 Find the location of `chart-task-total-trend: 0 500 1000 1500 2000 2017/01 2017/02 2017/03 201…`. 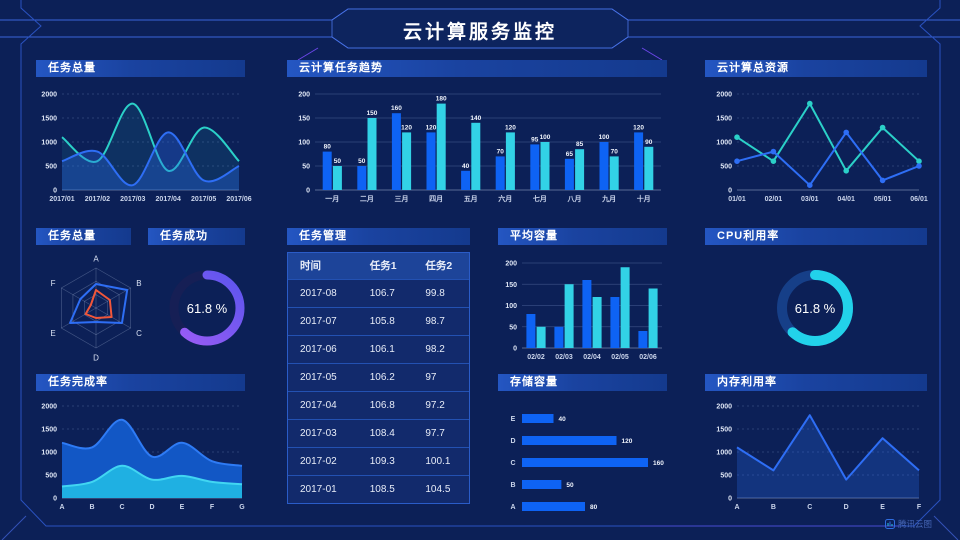

chart-task-total-trend: 0 500 1000 1500 2000 2017/01 2017/02 2017/03 201… is located at coordinates (141, 146).